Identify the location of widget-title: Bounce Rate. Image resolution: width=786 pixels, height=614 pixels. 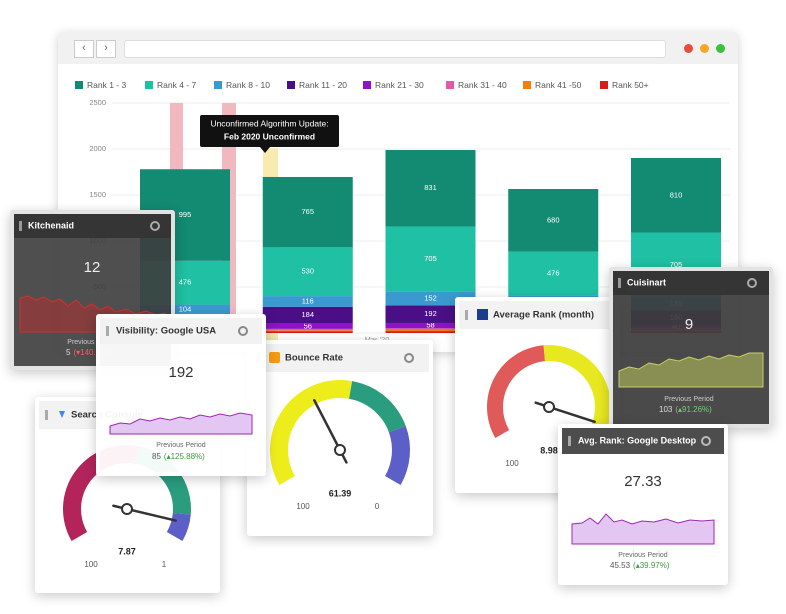
(314, 358).